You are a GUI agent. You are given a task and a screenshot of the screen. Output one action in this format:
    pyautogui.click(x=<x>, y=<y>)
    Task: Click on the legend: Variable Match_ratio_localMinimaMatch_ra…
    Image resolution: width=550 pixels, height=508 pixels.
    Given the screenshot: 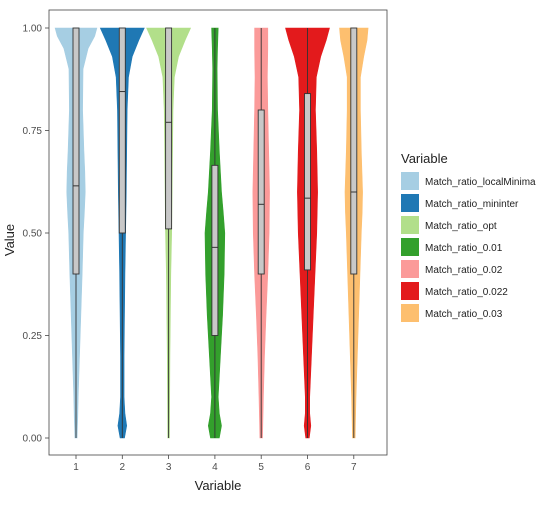 What is the action you would take?
    pyautogui.click(x=468, y=236)
    